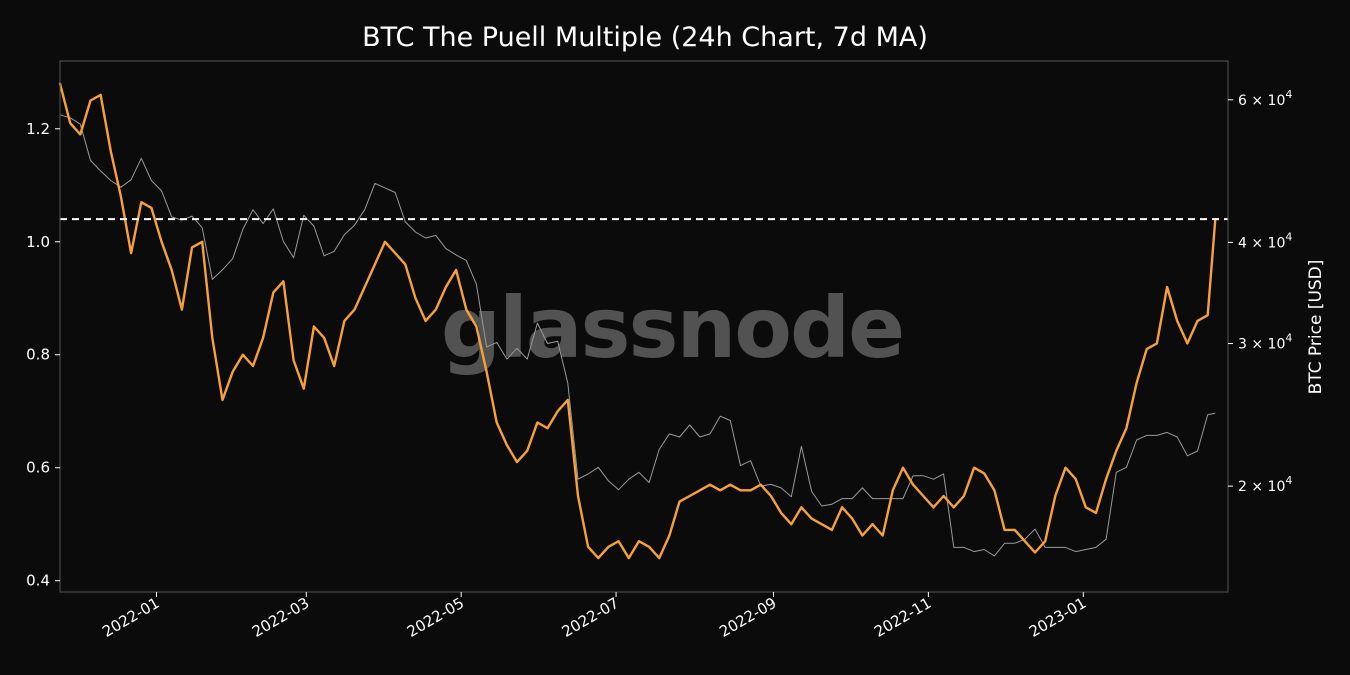 This screenshot has width=1350, height=675. Describe the element at coordinates (672, 328) in the screenshot. I see `glassnode-watermark: glassnode` at that location.